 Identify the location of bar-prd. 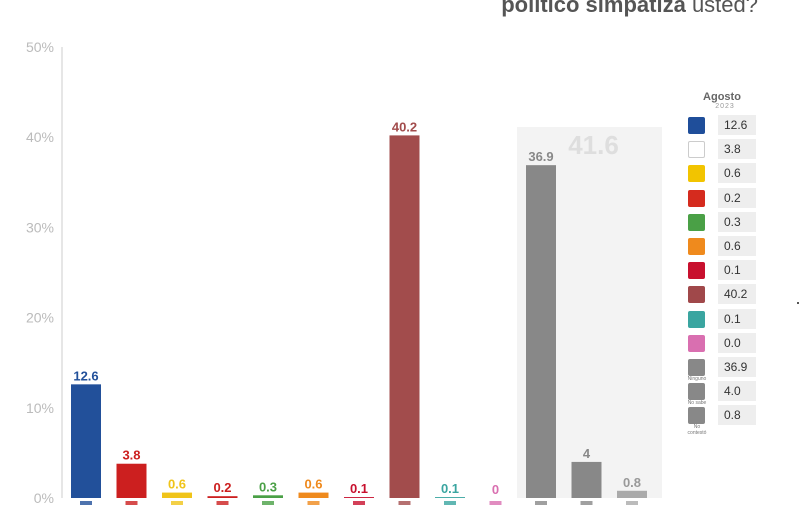
(177, 495).